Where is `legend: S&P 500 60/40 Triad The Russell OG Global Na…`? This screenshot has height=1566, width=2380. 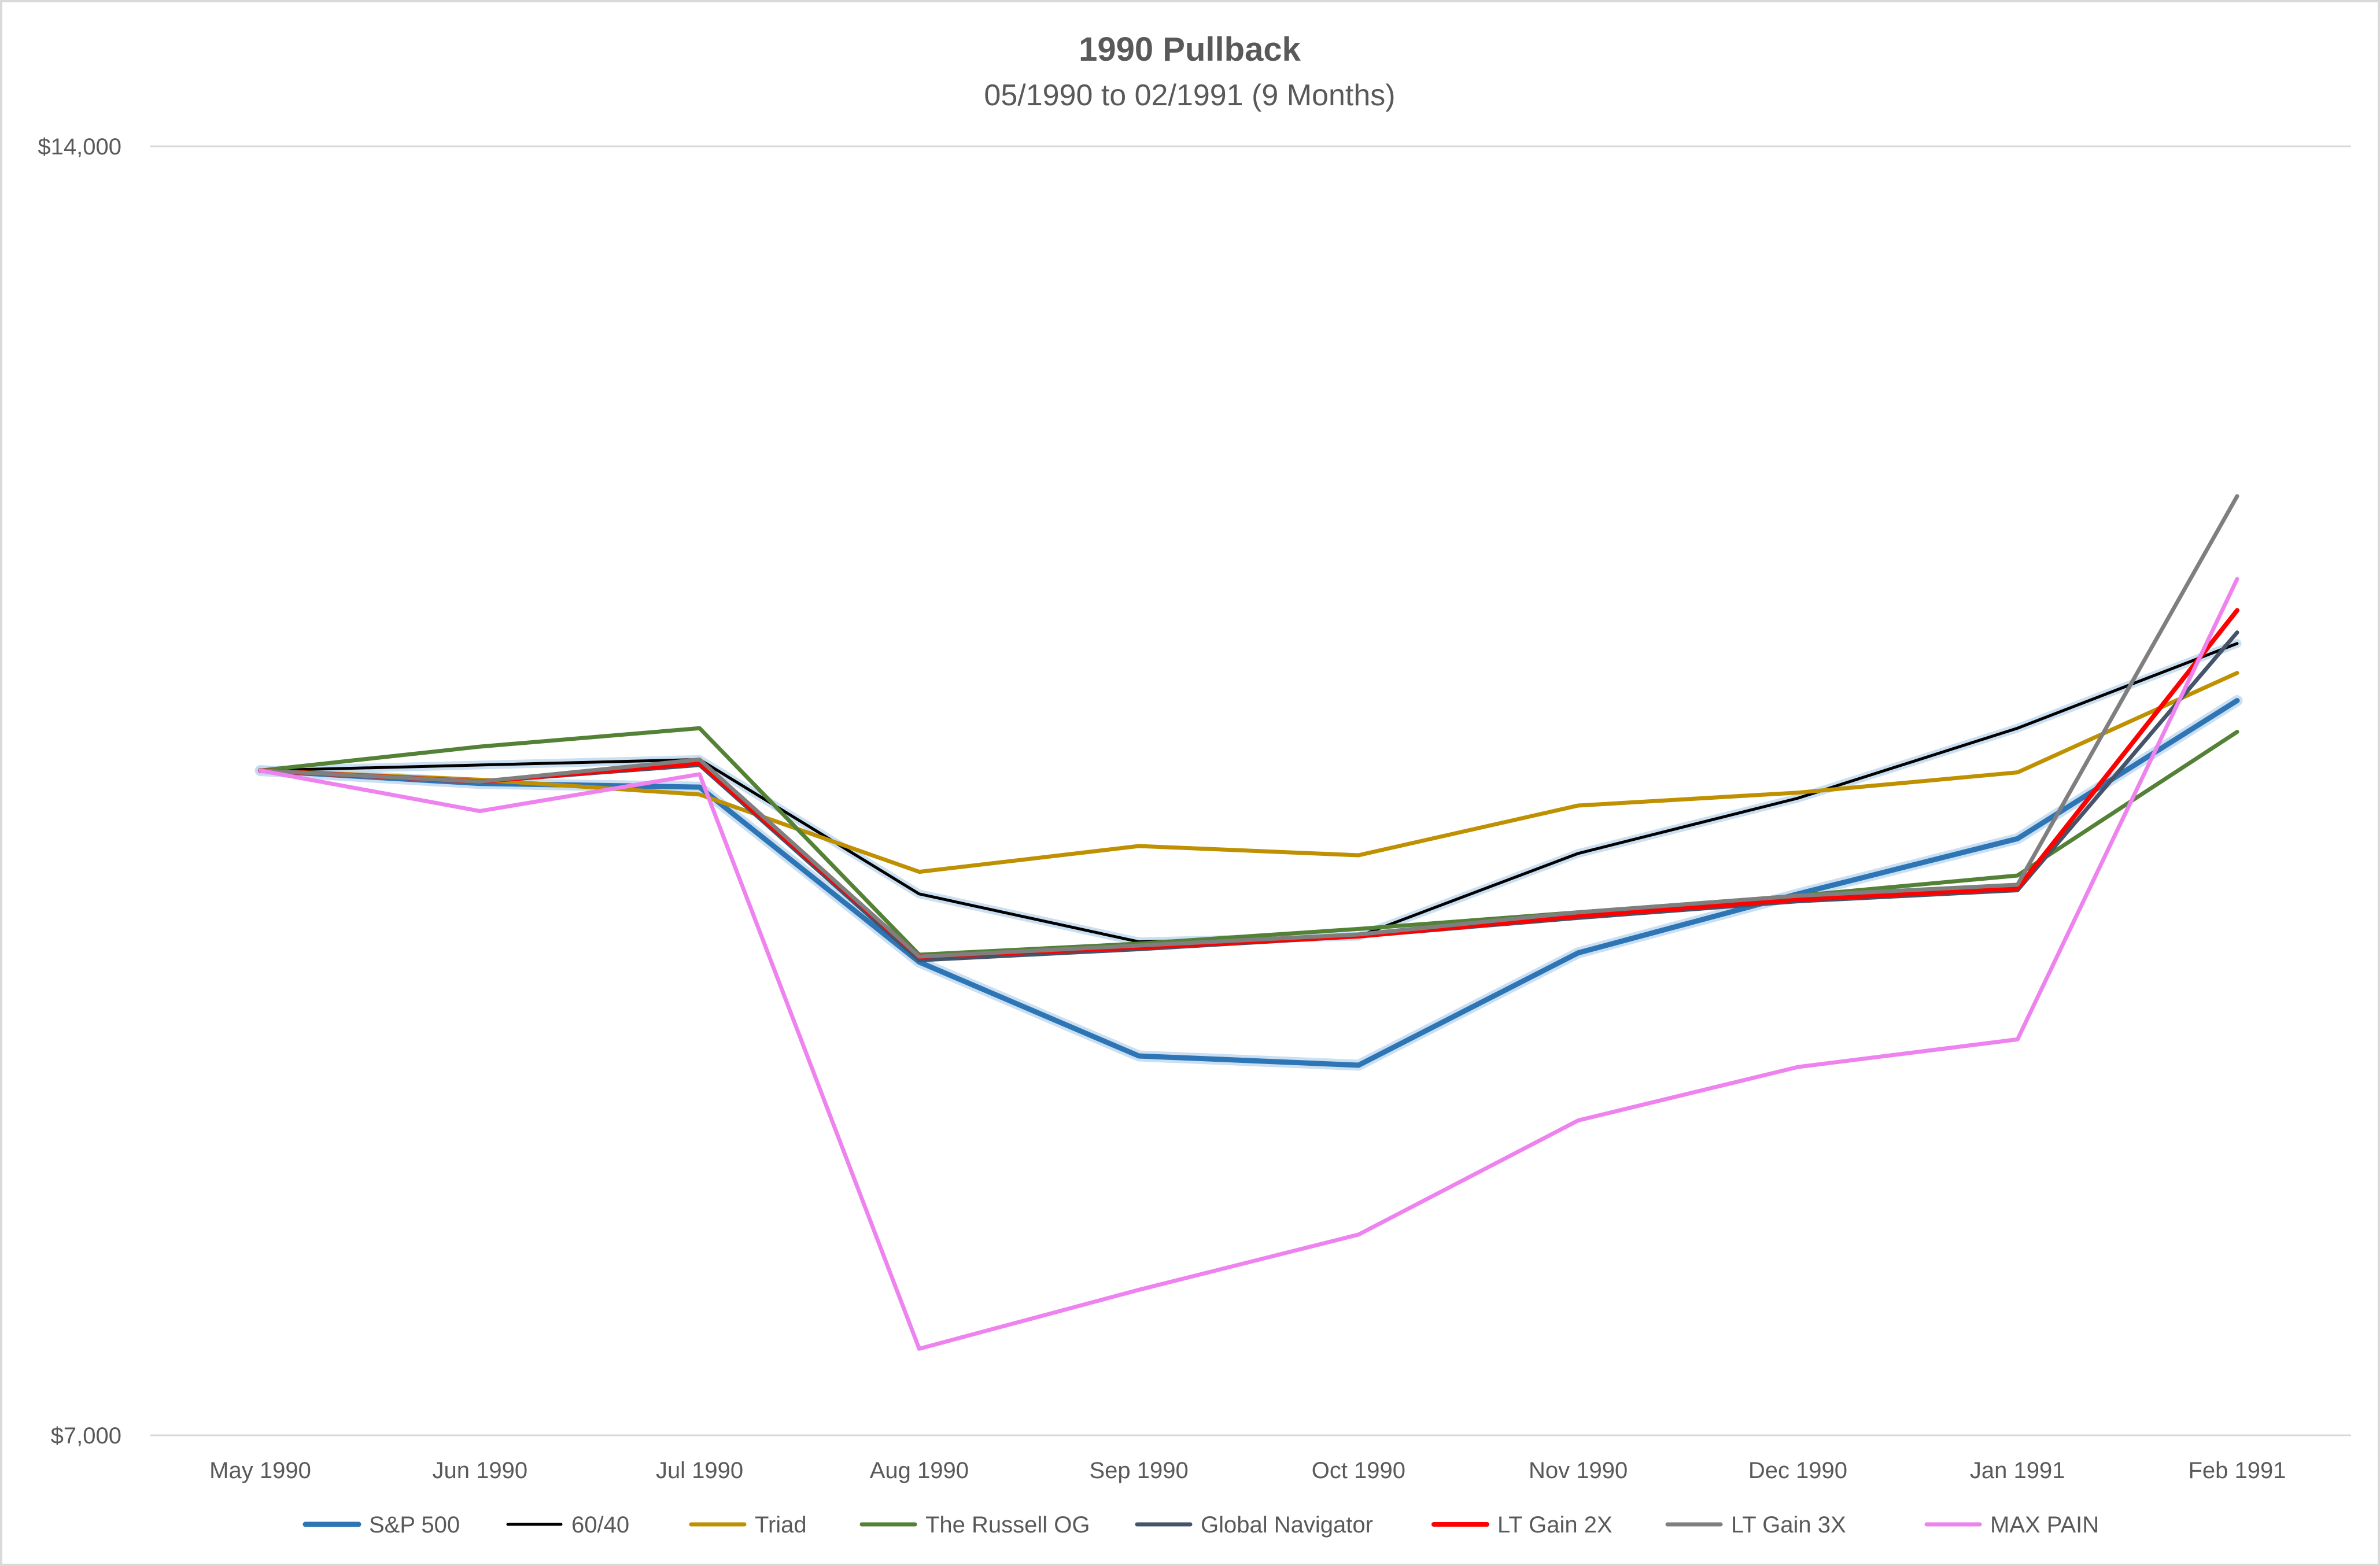 legend: S&P 500 60/40 Triad The Russell OG Global Na… is located at coordinates (1200, 1525).